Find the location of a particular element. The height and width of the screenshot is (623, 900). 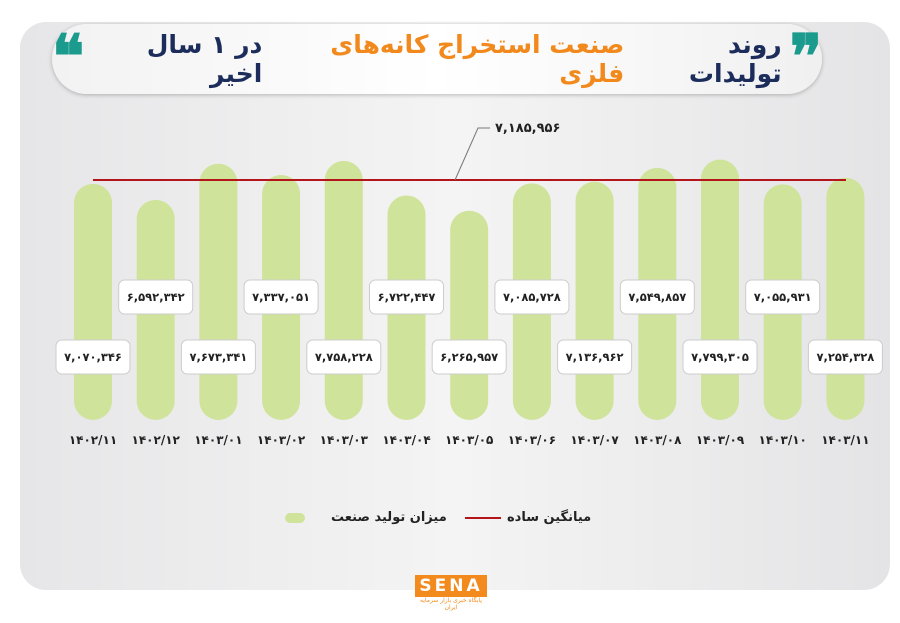

x-tick-label: ۱۴۰۳/۱۱ is located at coordinates (845, 440).